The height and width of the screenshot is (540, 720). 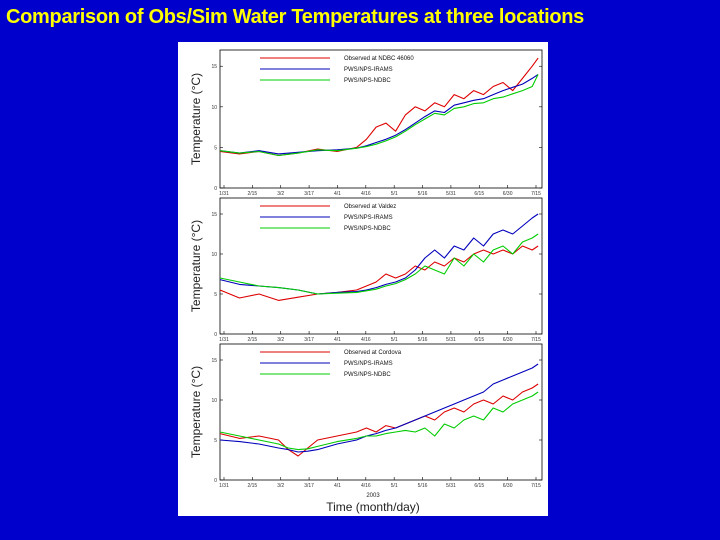 What do you see at coordinates (379, 59) in the screenshot?
I see `legend-label: Observed at NDBC 46060` at bounding box center [379, 59].